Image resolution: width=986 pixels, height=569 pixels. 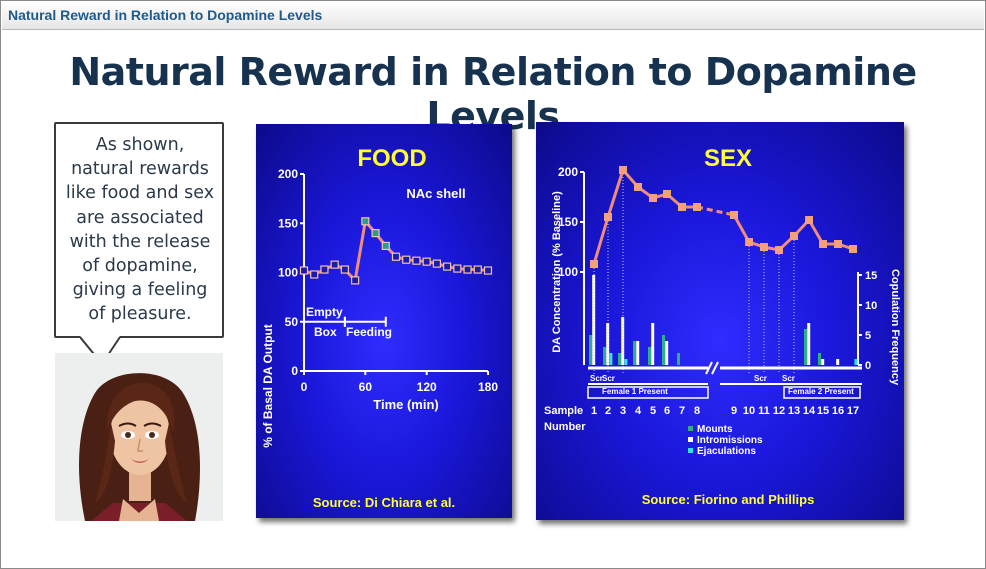 What do you see at coordinates (895, 327) in the screenshot?
I see `sex-y2-axis-label: Copulation Frequency` at bounding box center [895, 327].